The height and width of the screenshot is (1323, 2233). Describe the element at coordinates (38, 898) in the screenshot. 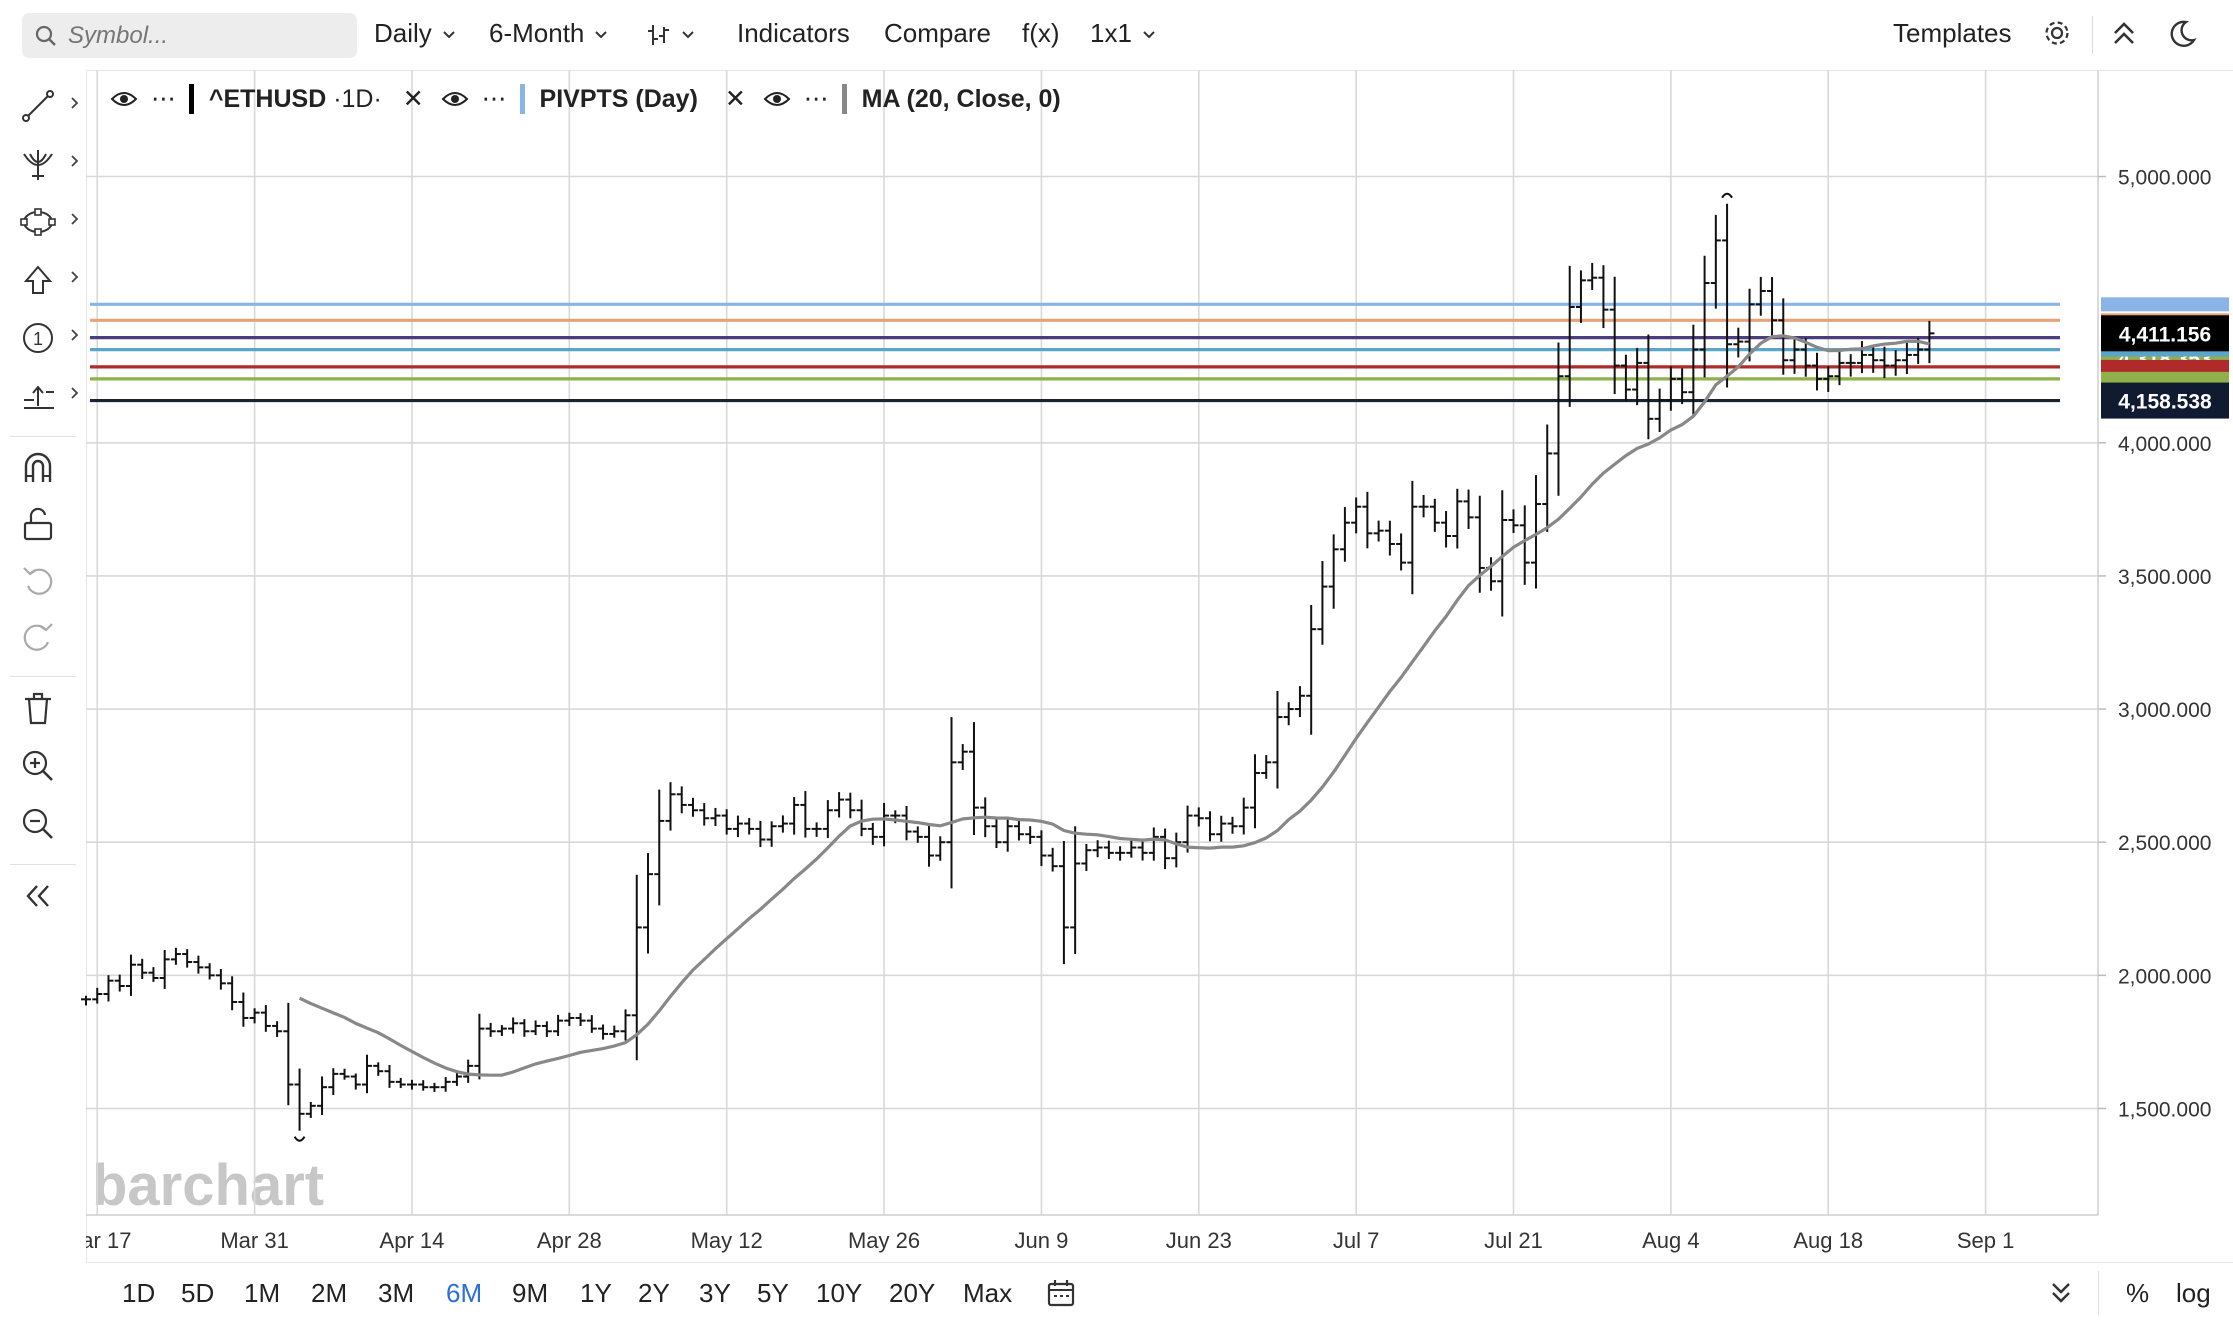

I see `collapse-toolbar-button` at that location.